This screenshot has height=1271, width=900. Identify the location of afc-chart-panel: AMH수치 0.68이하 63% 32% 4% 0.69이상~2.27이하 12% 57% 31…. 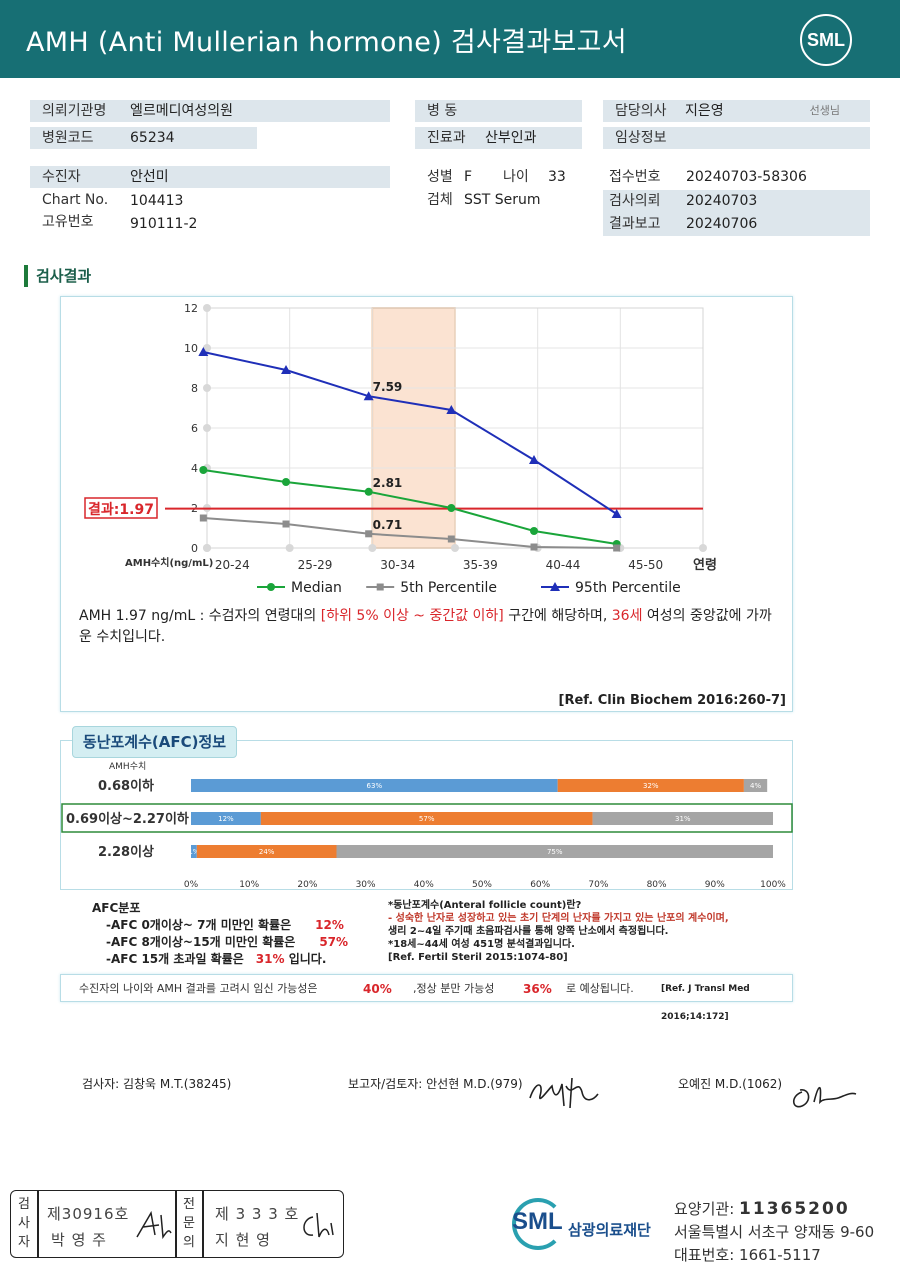
(426, 815).